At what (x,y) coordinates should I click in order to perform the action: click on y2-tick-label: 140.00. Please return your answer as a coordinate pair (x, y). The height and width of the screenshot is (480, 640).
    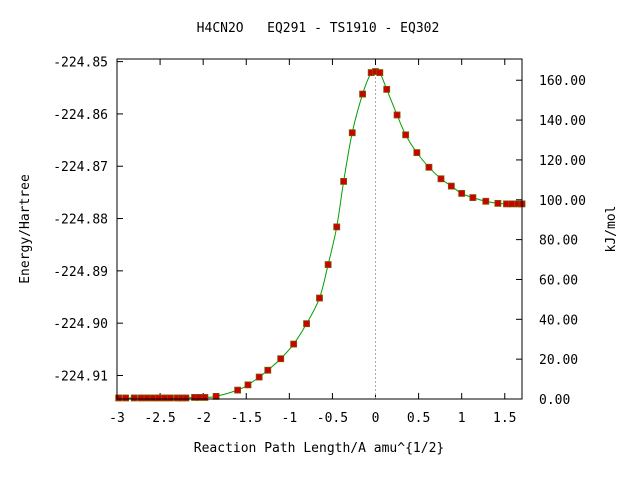
    Looking at the image, I should click on (562, 121).